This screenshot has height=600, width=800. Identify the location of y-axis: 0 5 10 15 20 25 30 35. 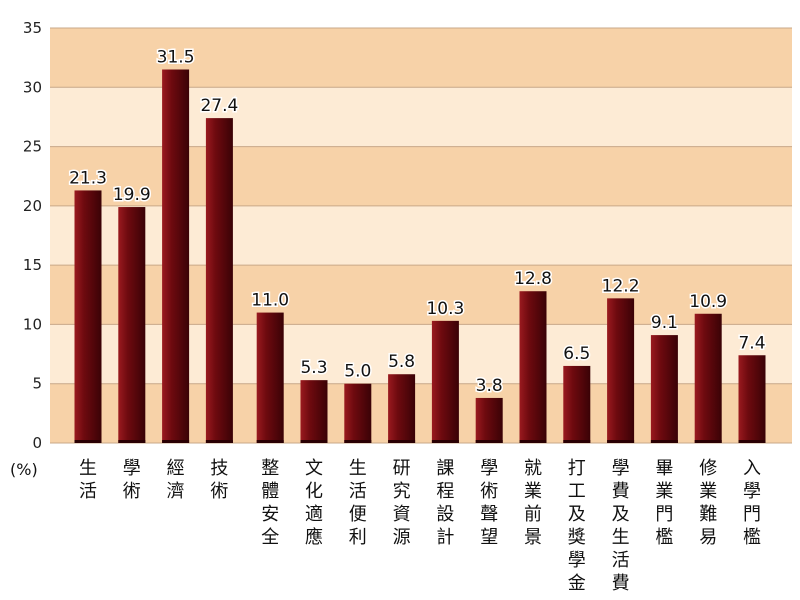
(32, 235).